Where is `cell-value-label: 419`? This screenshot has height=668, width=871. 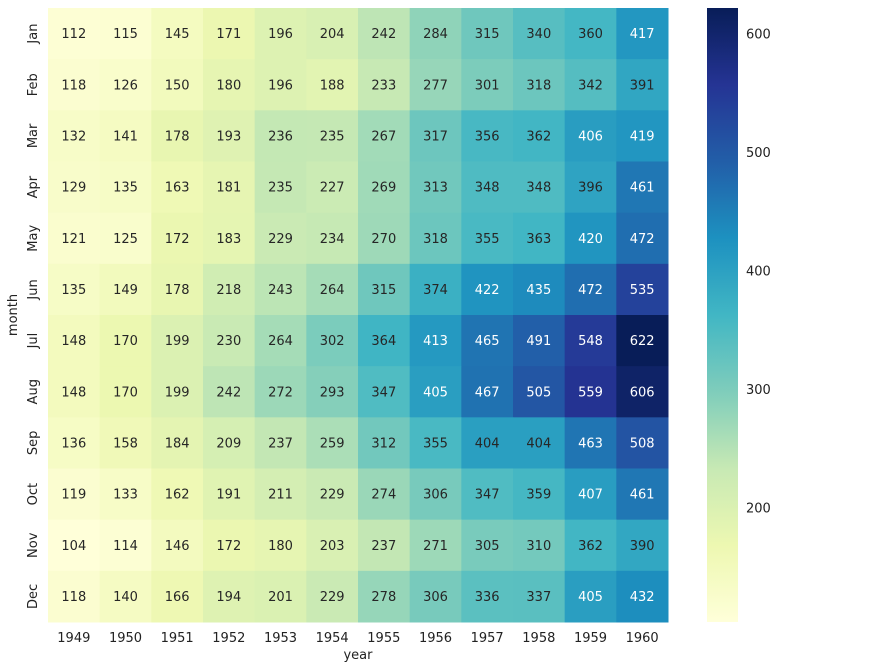 cell-value-label: 419 is located at coordinates (642, 136).